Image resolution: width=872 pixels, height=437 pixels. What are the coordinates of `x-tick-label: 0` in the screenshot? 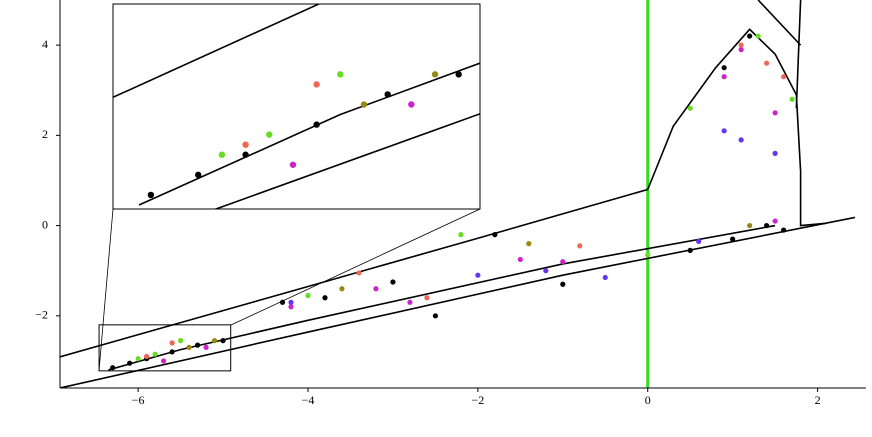 It's located at (648, 400).